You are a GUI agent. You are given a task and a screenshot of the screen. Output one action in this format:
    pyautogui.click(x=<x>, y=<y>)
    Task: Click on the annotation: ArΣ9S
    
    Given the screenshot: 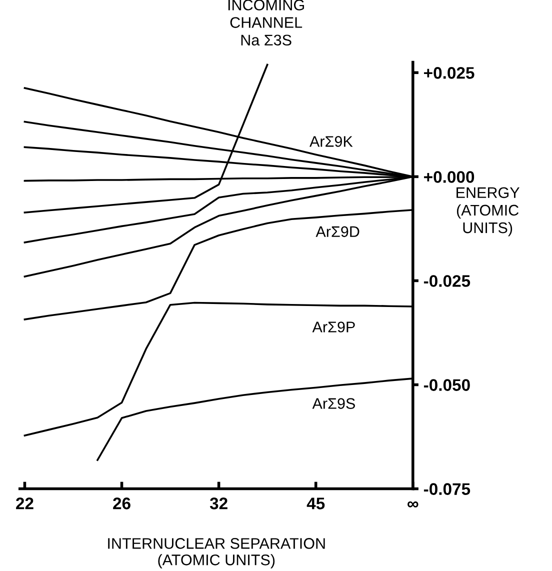 What is the action you would take?
    pyautogui.click(x=333, y=403)
    